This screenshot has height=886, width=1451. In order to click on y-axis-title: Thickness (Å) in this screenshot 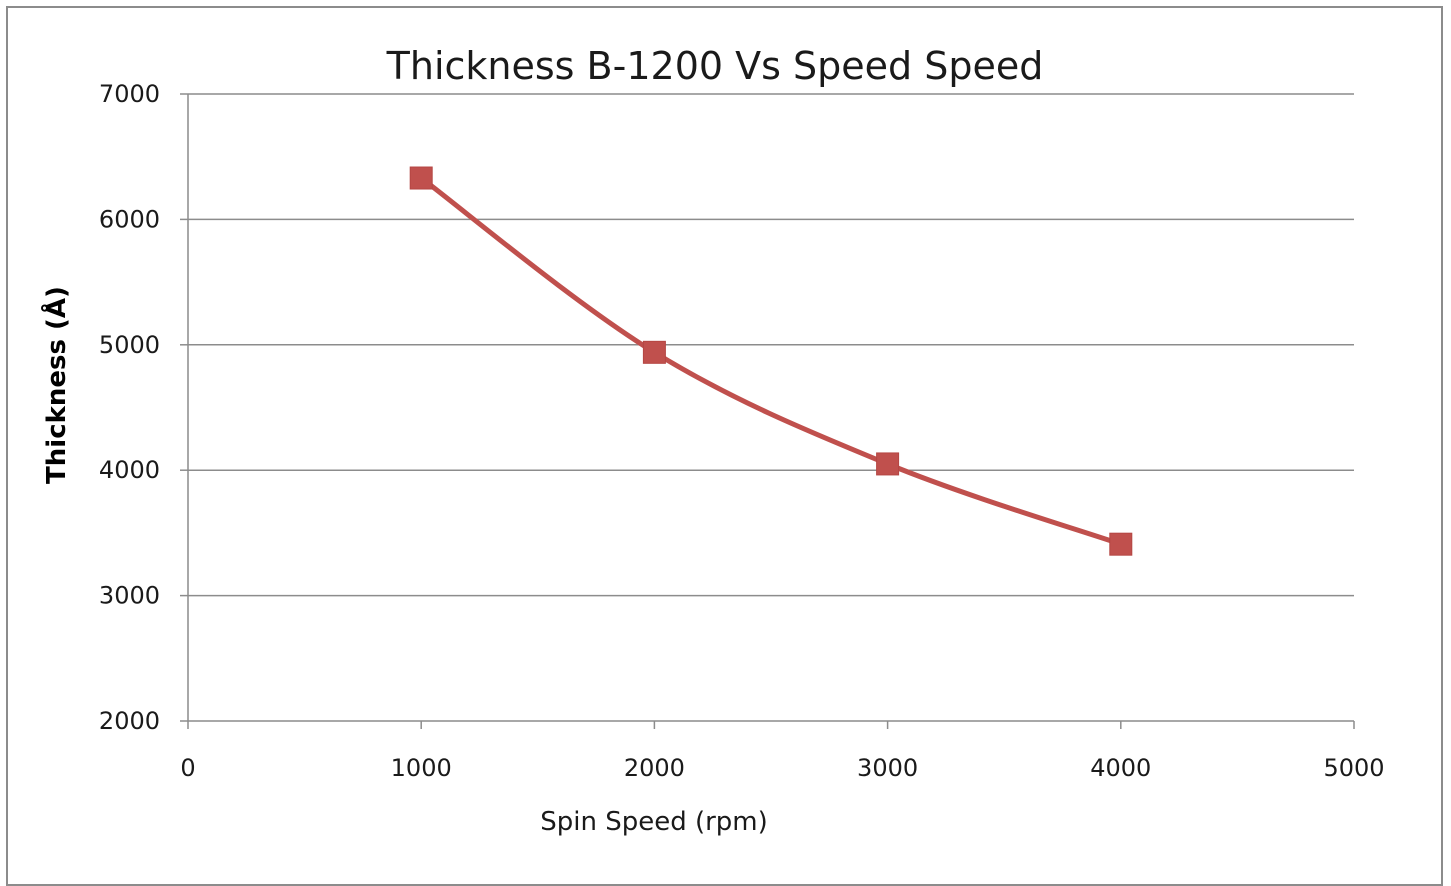, I will do `click(56, 385)`.